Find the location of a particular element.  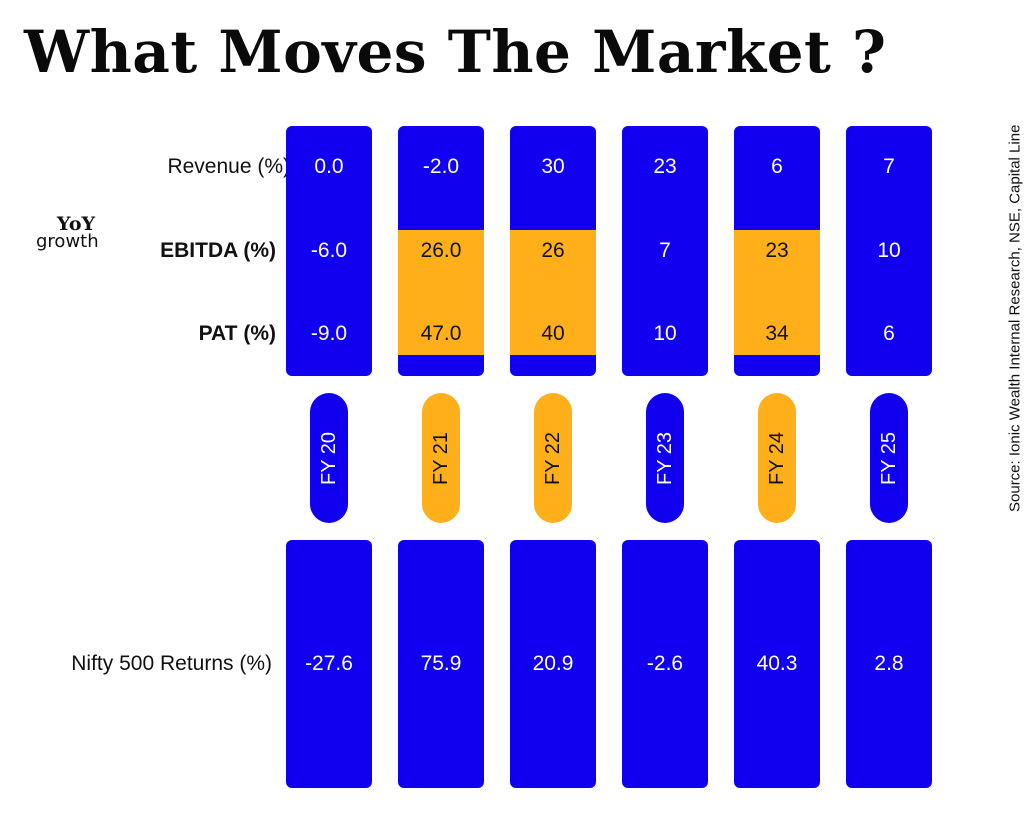

value-nifty-return: 20.9 is located at coordinates (553, 663).